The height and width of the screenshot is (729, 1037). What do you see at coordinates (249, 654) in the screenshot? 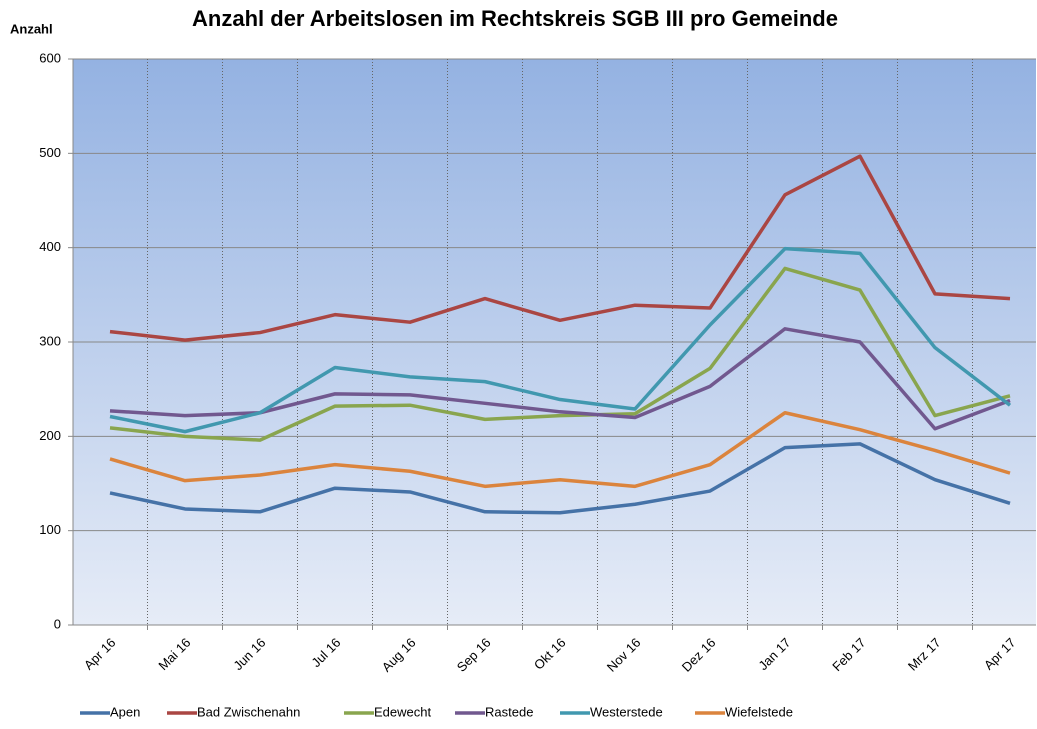
I see `x-tick-label: Jun 16` at bounding box center [249, 654].